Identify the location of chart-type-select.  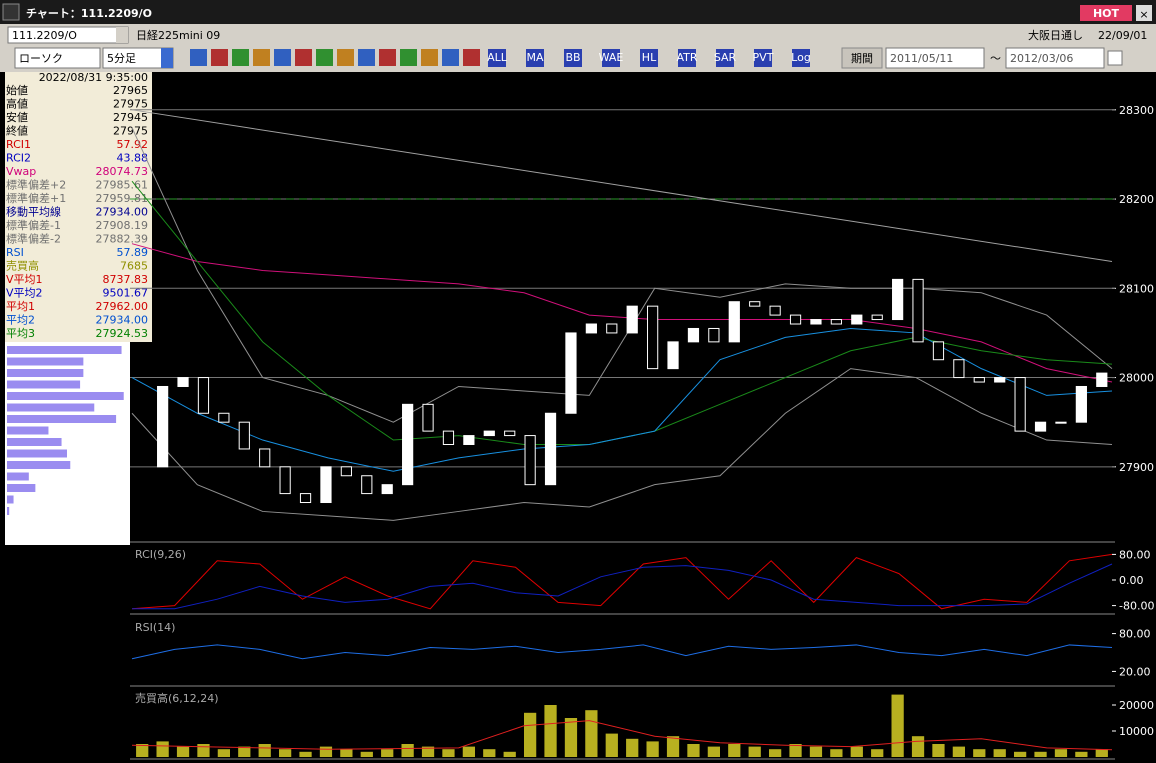
(57, 58).